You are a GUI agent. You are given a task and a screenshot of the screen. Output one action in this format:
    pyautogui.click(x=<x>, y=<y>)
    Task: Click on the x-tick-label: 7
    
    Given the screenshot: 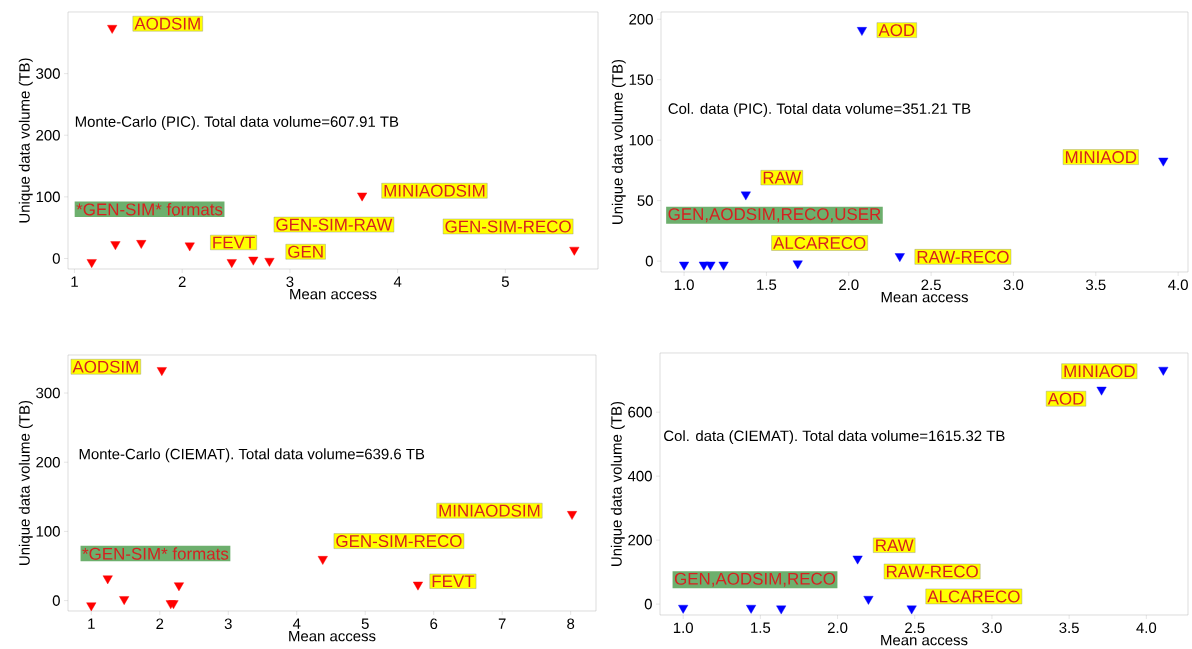 What is the action you would take?
    pyautogui.click(x=502, y=623)
    